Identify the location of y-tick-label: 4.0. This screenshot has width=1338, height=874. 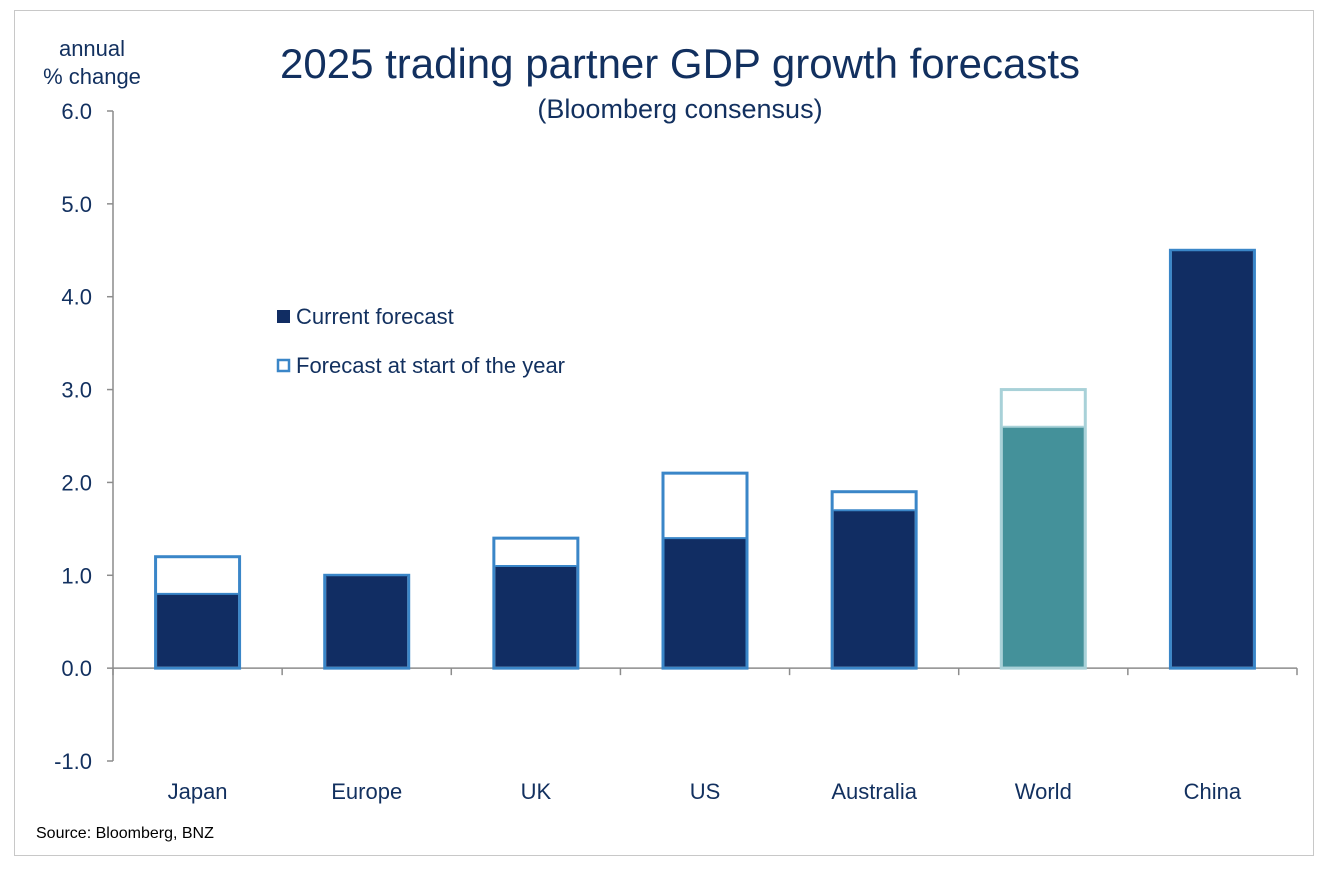
(76, 297).